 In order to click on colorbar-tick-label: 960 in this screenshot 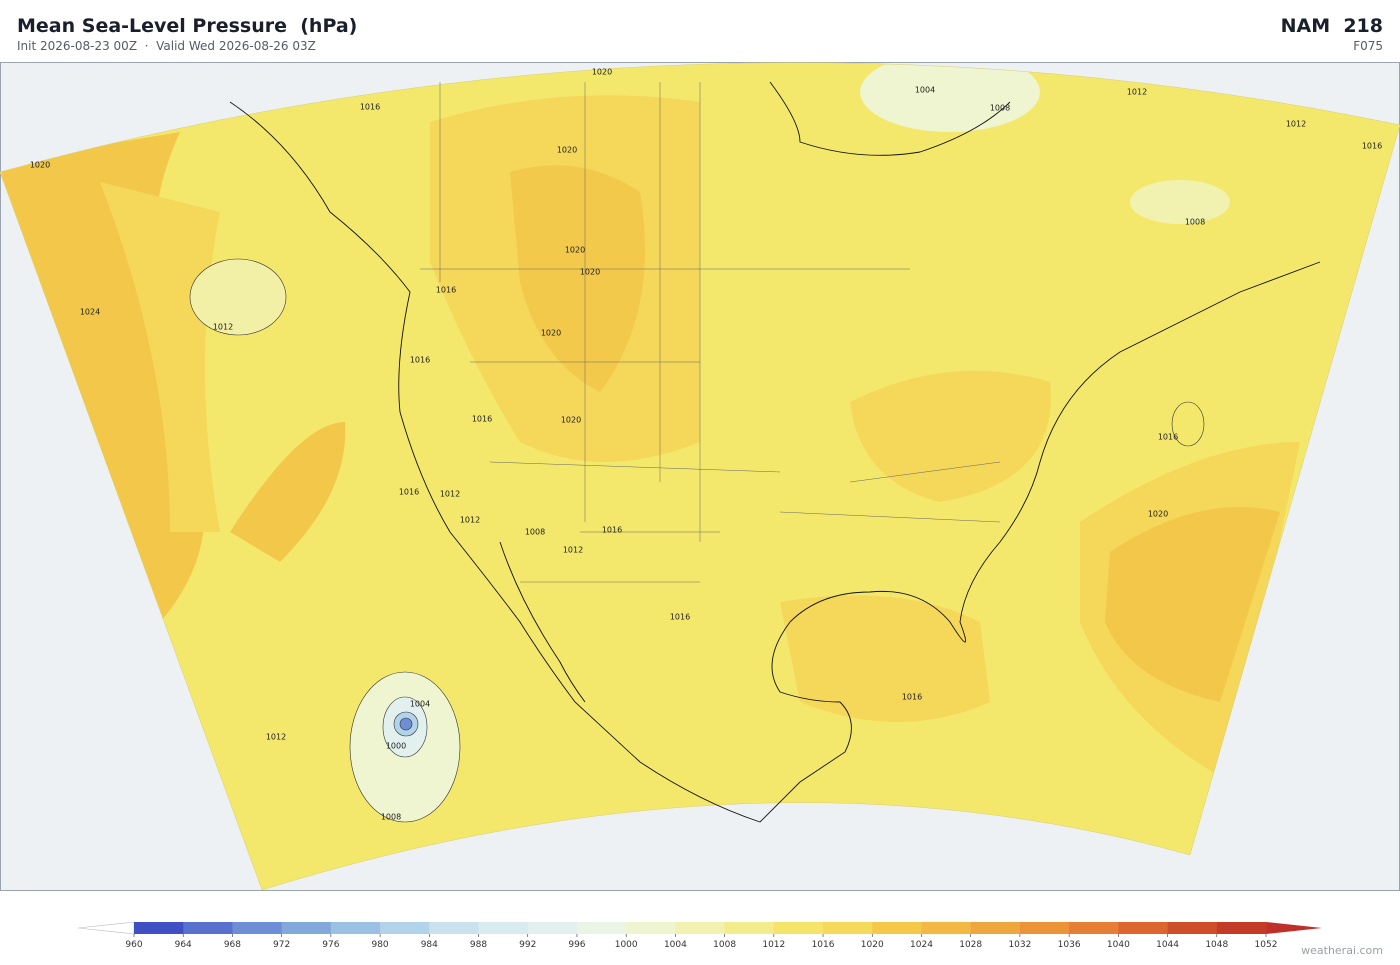, I will do `click(133, 945)`.